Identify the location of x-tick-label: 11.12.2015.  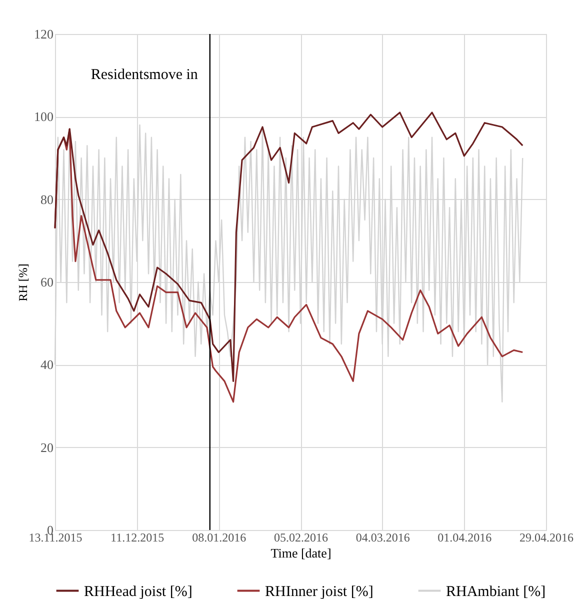
(137, 537).